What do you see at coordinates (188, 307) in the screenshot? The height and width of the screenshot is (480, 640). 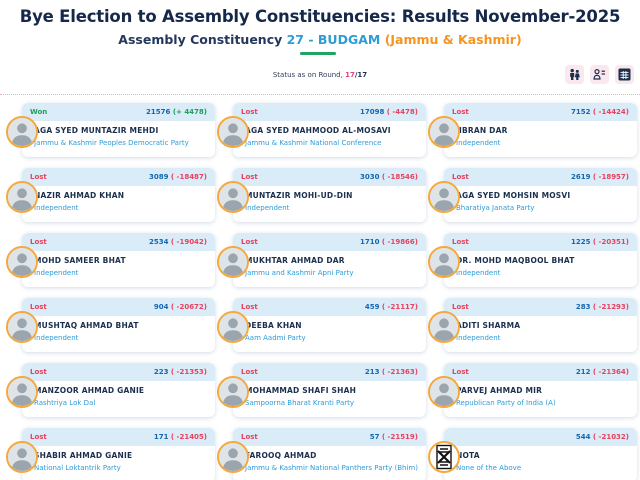 I see `vote-margin: ( -20672)` at bounding box center [188, 307].